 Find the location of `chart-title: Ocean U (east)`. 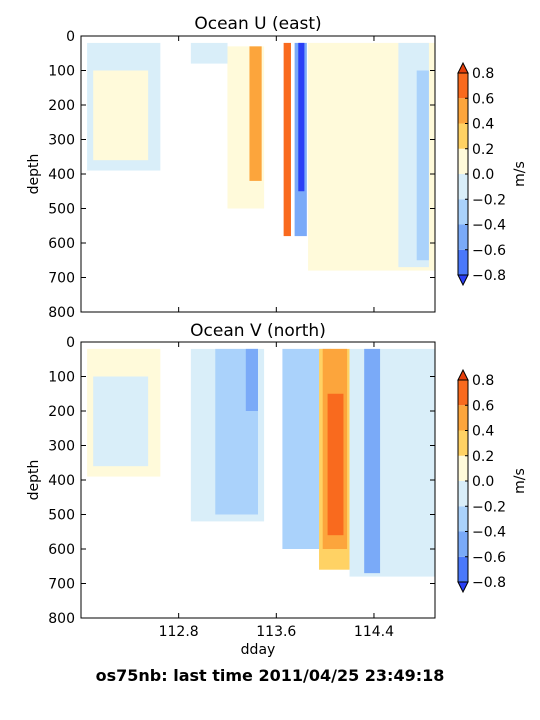

chart-title: Ocean U (east) is located at coordinates (257, 24).